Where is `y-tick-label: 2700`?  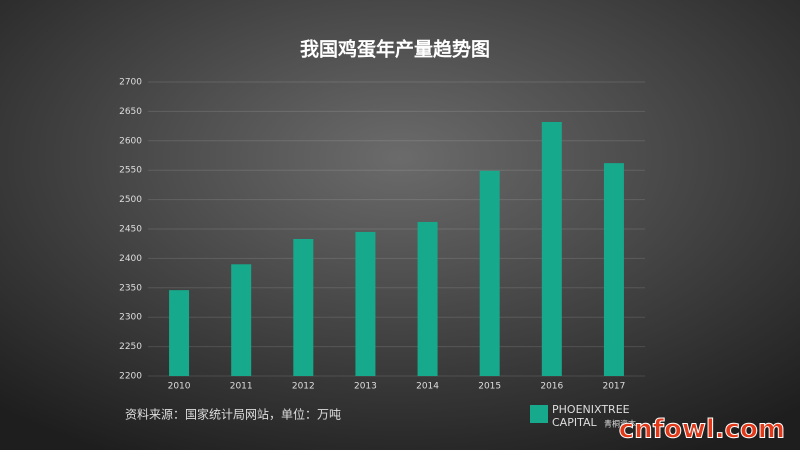
y-tick-label: 2700 is located at coordinates (130, 83).